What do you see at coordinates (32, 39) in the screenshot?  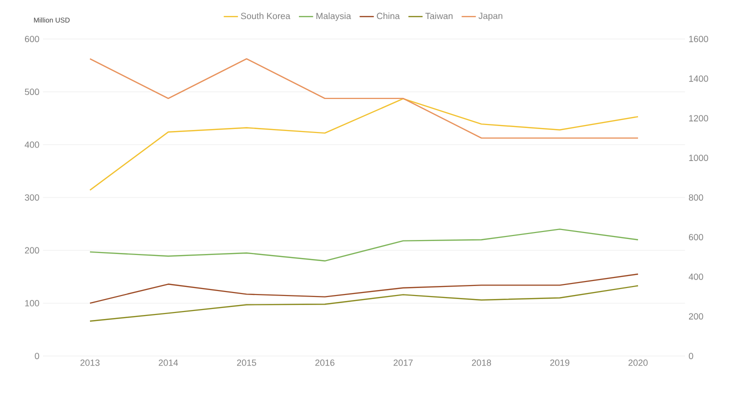 I see `y-tick-label: 600` at bounding box center [32, 39].